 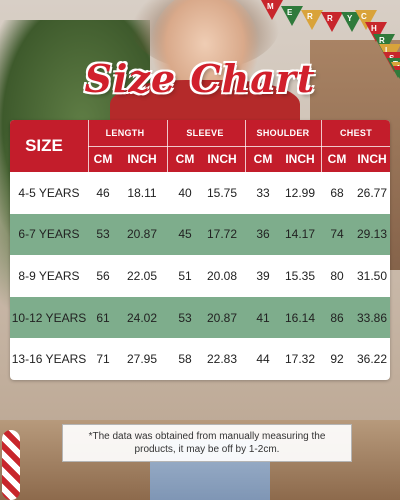 I want to click on table-cell: 36.22, so click(x=372, y=359).